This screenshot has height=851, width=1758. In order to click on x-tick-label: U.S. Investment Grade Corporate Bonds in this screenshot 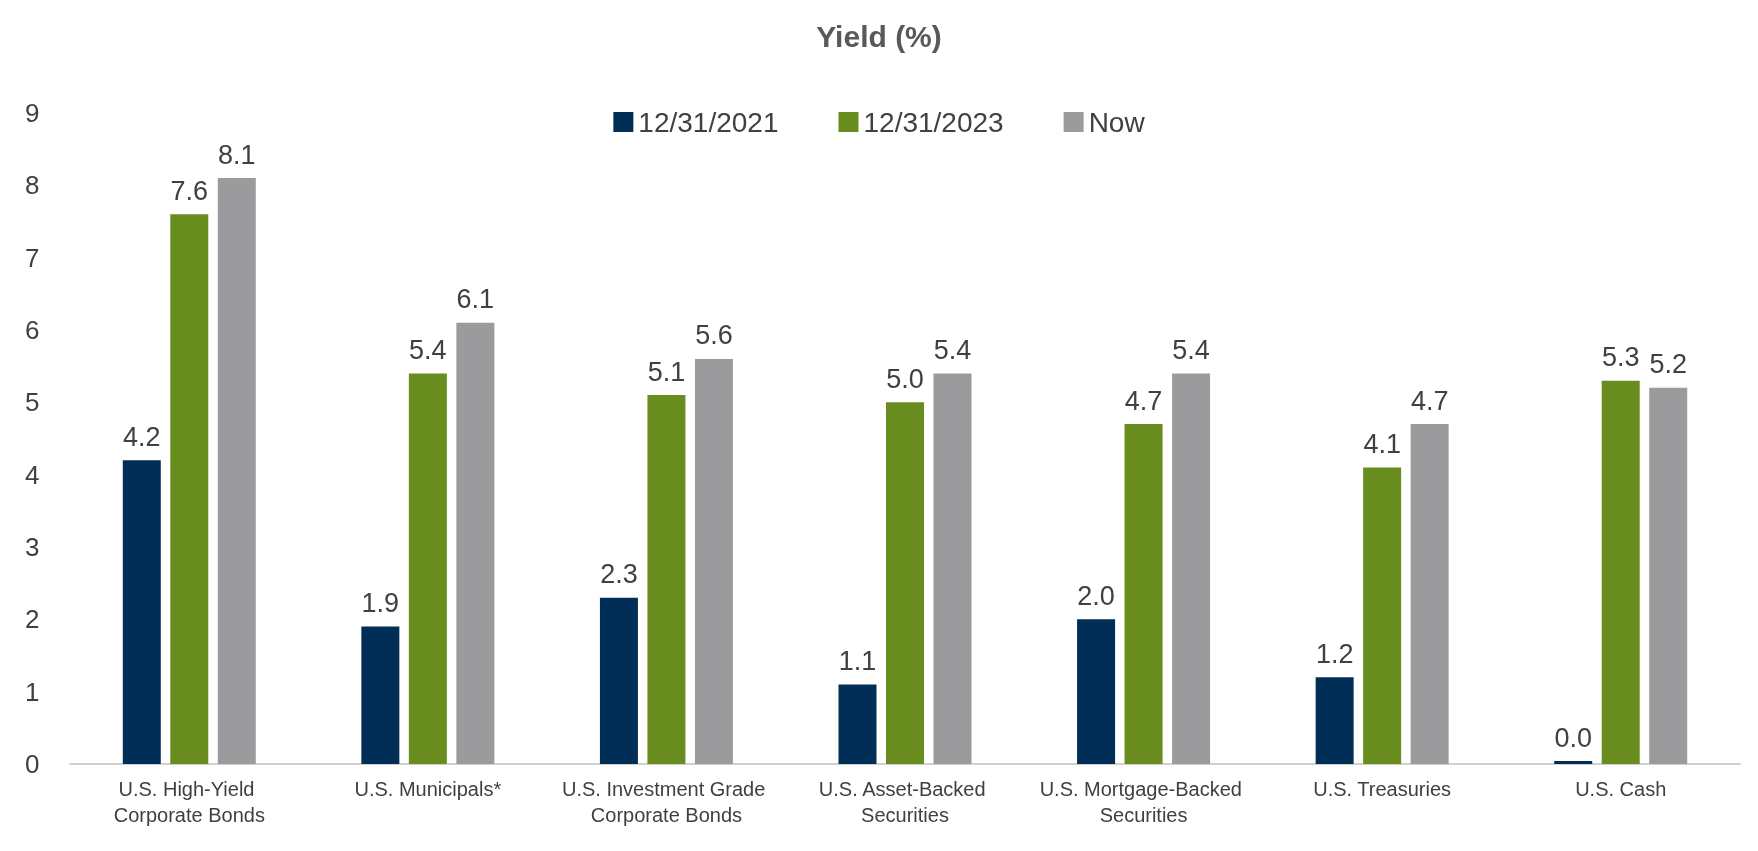, I will do `click(666, 802)`.